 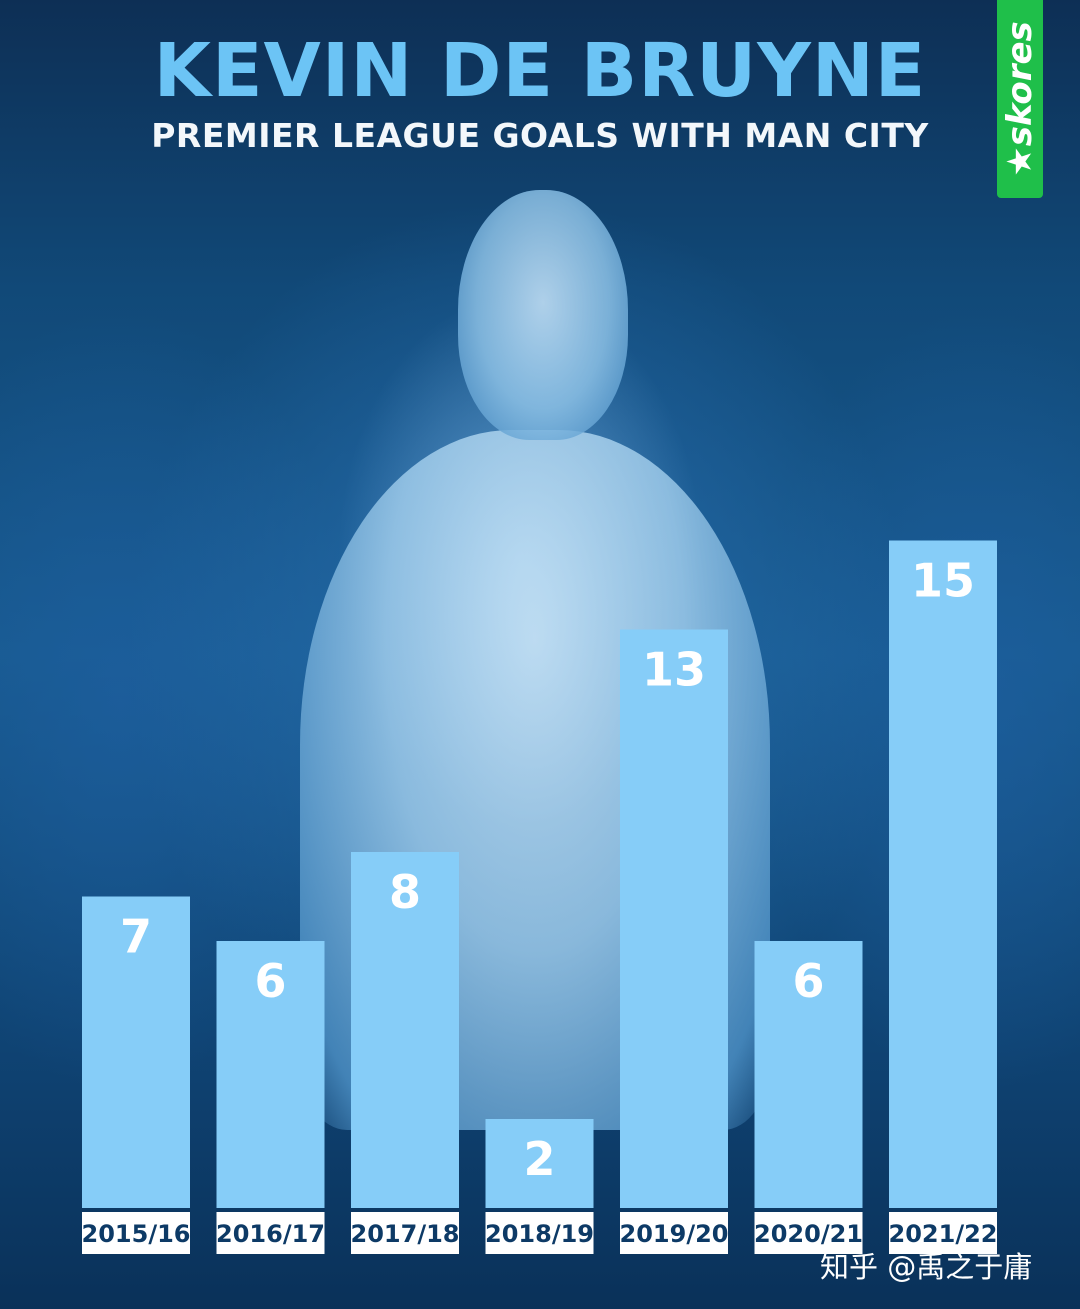 I want to click on chart-subtitle: PREMIER LEAGUE GOALS WITH MAN CITY, so click(x=540, y=135).